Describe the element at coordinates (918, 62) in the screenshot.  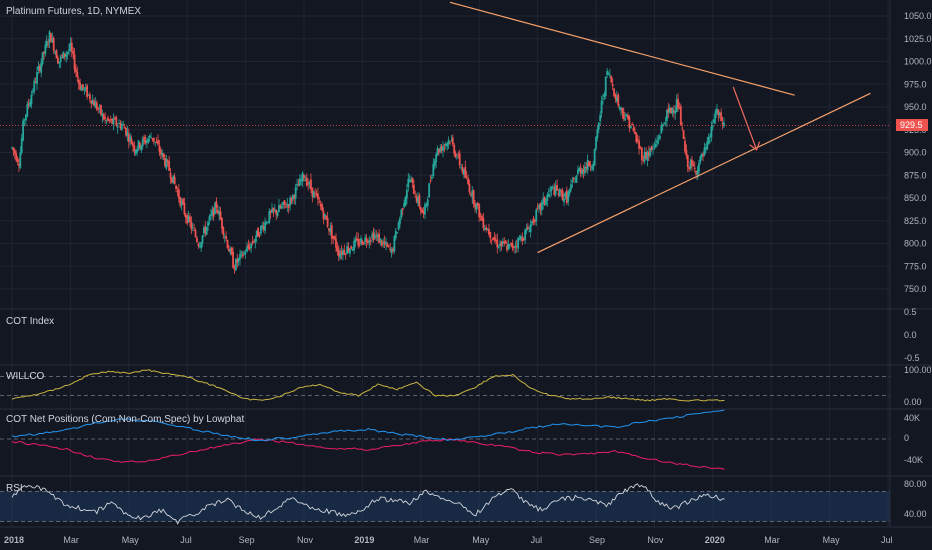
I see `price-tick-label: 1000.0` at that location.